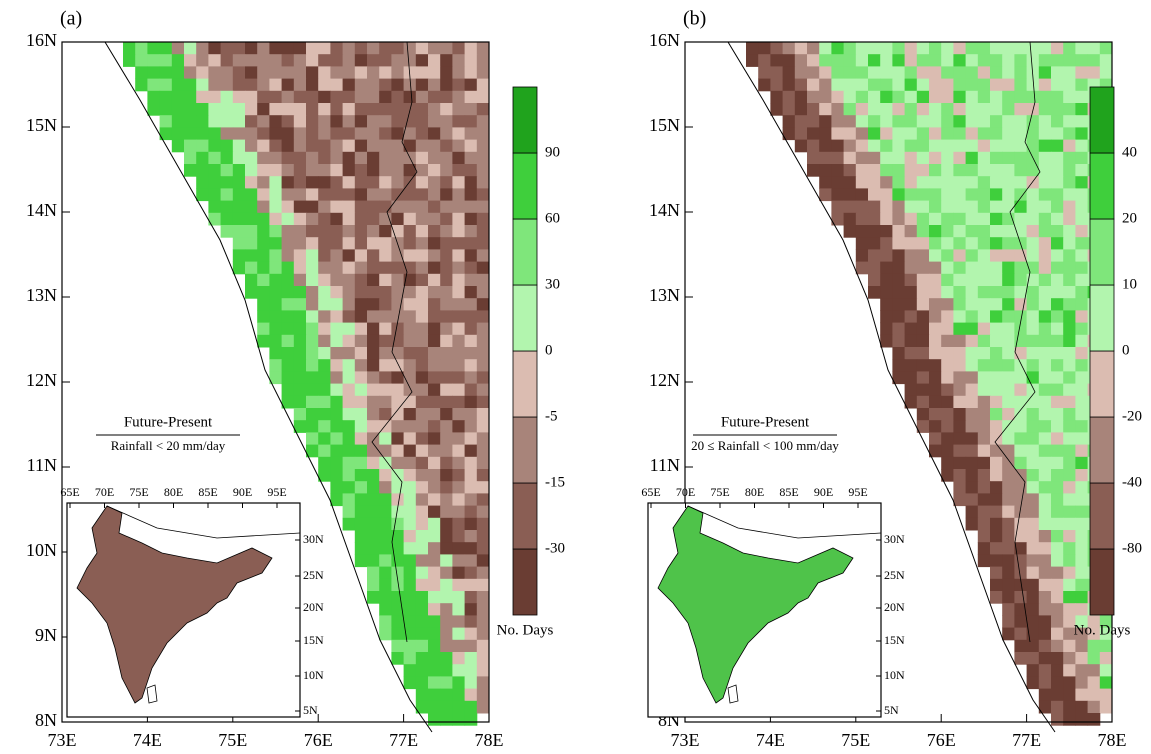 This screenshot has width=1151, height=754. What do you see at coordinates (555, 482) in the screenshot?
I see `colorbar-tick-label: -15` at bounding box center [555, 482].